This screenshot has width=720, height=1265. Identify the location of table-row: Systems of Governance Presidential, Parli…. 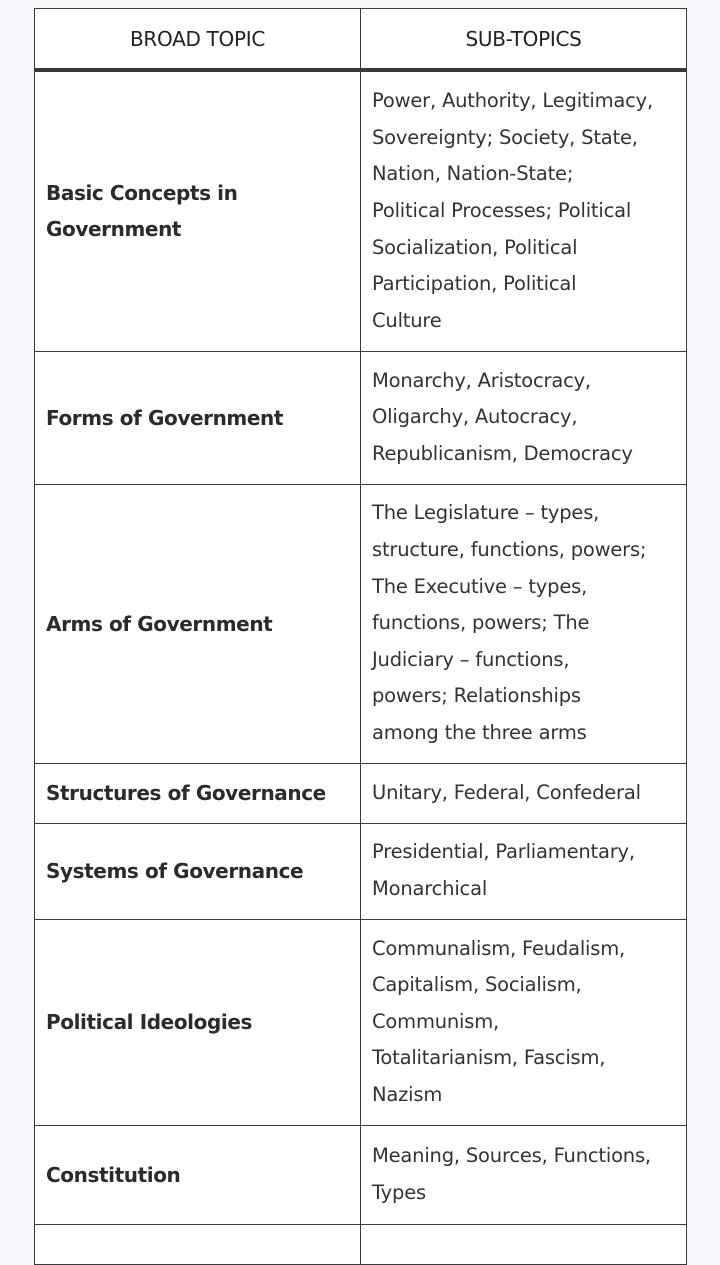
(360, 871).